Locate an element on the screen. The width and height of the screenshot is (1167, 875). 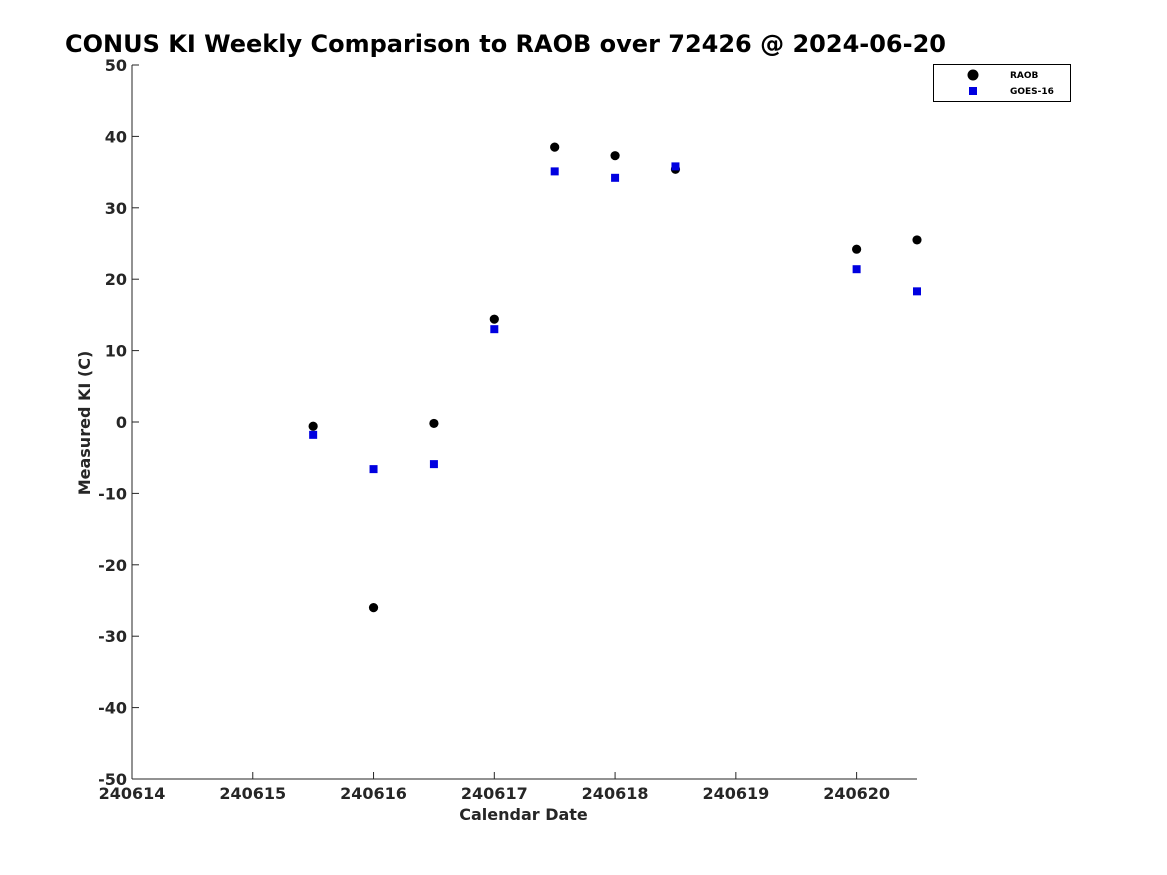
y-tick-label: 40 is located at coordinates (116, 136).